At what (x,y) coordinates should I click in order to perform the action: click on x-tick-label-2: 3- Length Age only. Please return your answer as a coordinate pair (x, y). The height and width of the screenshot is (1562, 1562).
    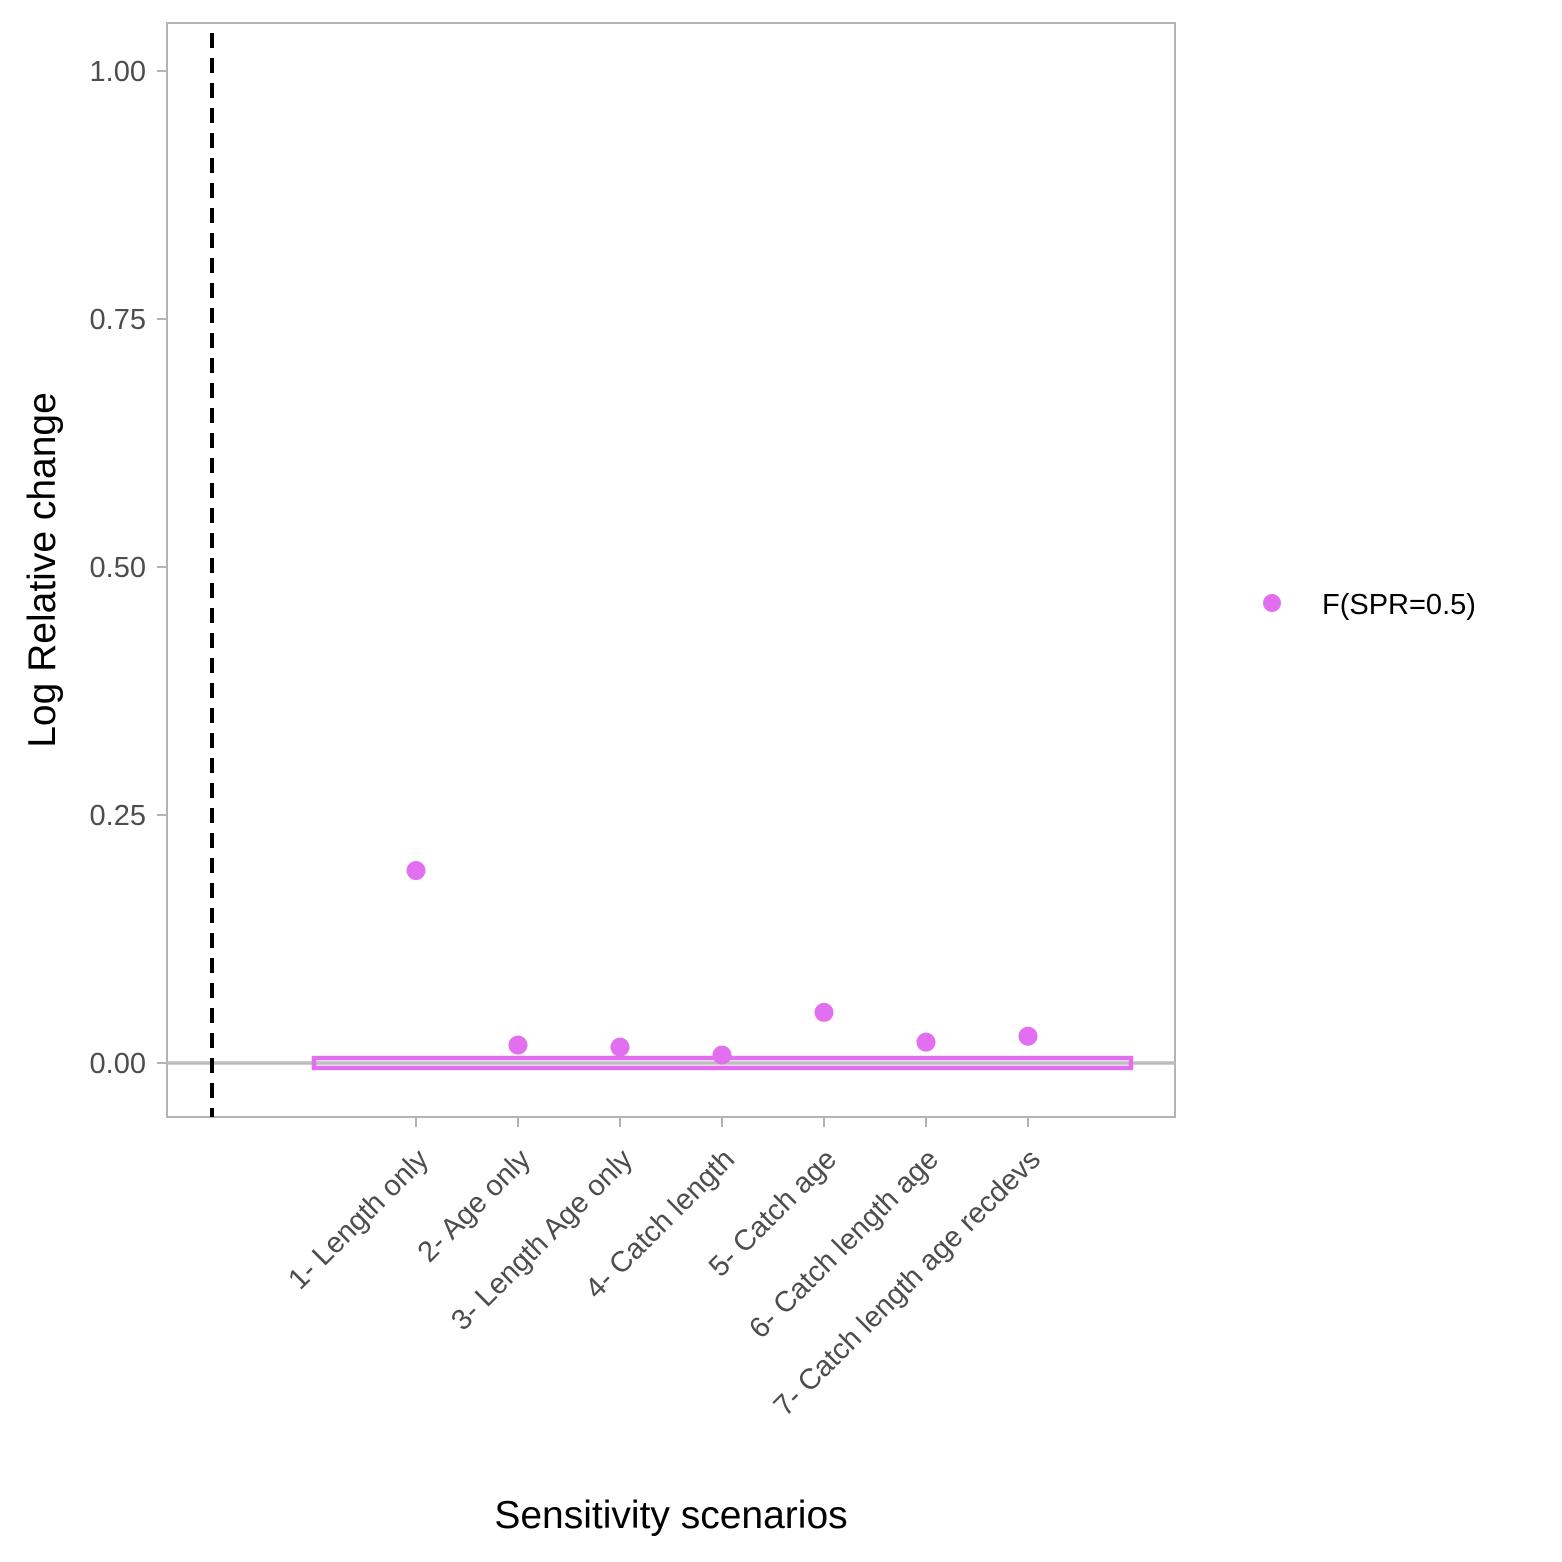
    Looking at the image, I should click on (542, 1240).